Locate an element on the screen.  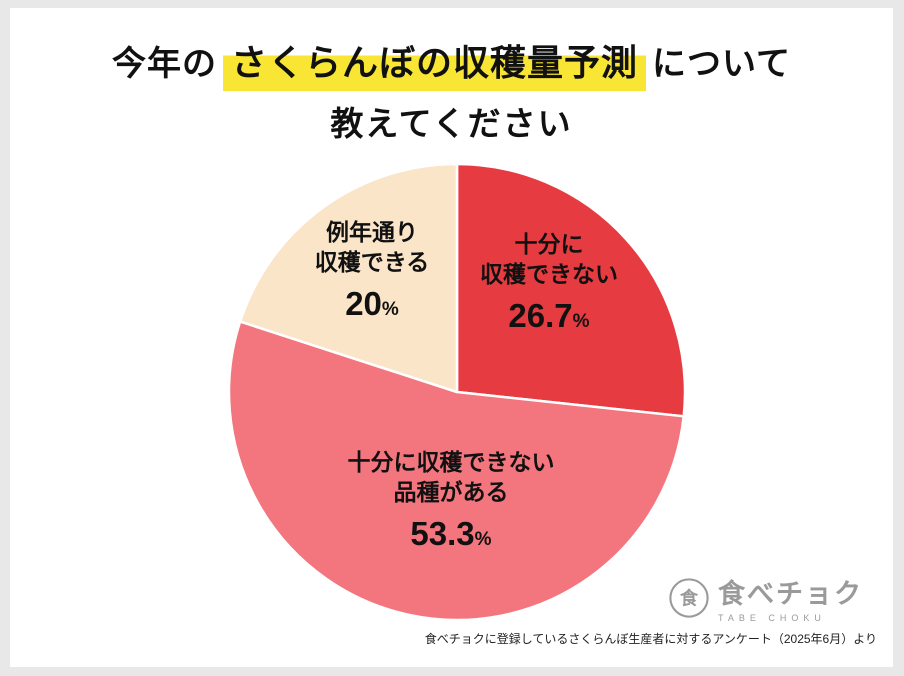
slice-label-text: 収穫できる is located at coordinates (372, 261).